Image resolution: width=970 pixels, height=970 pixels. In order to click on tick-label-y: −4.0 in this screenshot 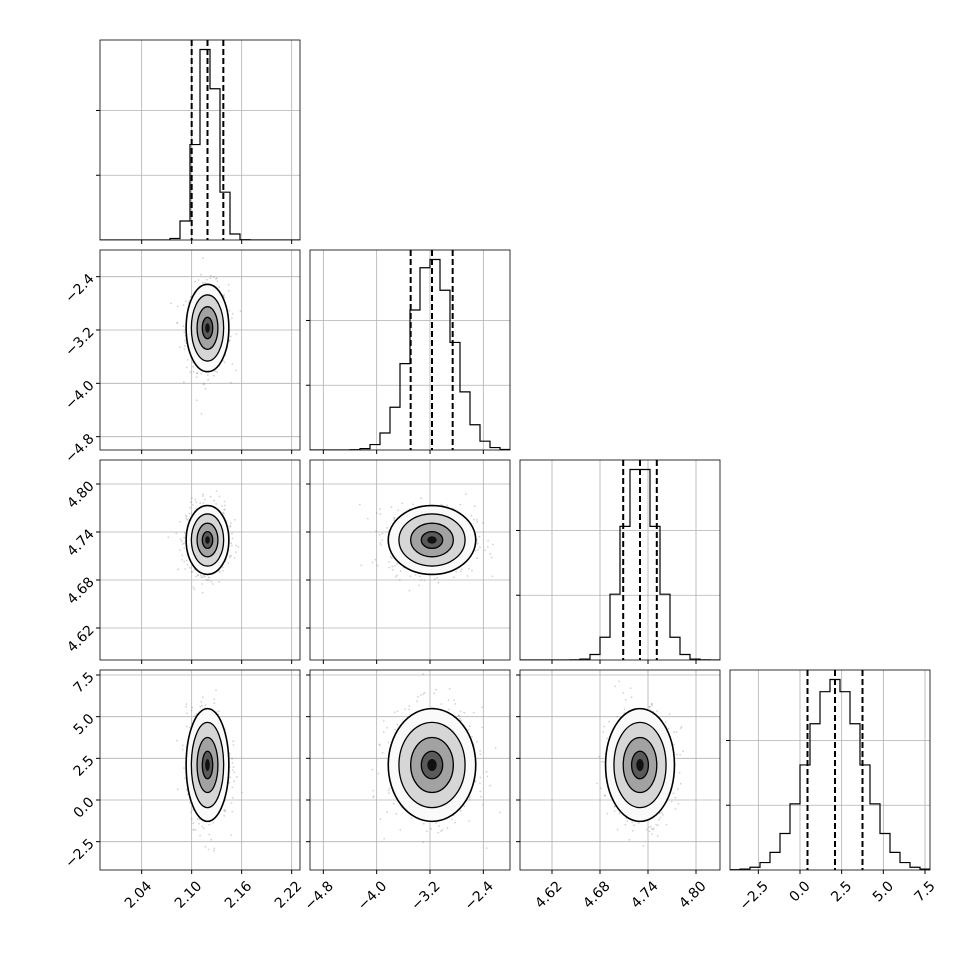, I will do `click(79, 395)`.